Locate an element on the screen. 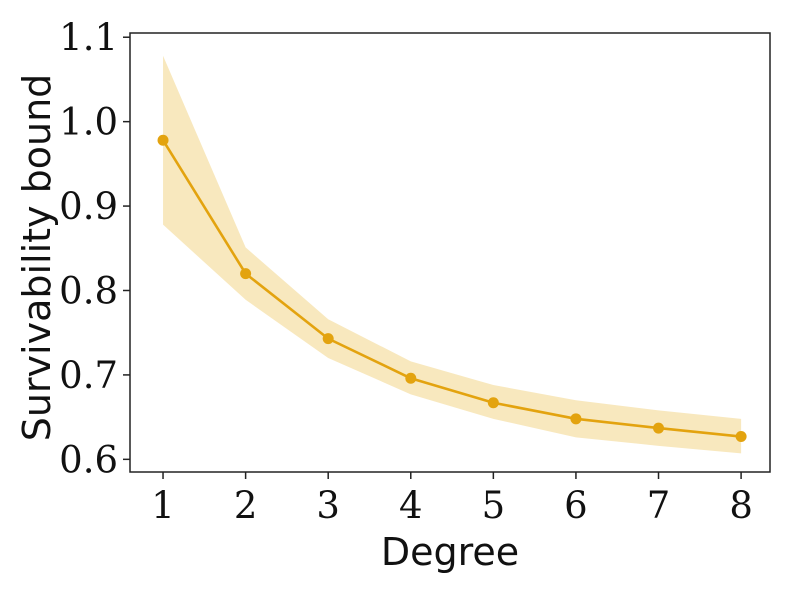 Image resolution: width=789 pixels, height=592 pixels. y-tick-label: 0.9 is located at coordinates (88, 206).